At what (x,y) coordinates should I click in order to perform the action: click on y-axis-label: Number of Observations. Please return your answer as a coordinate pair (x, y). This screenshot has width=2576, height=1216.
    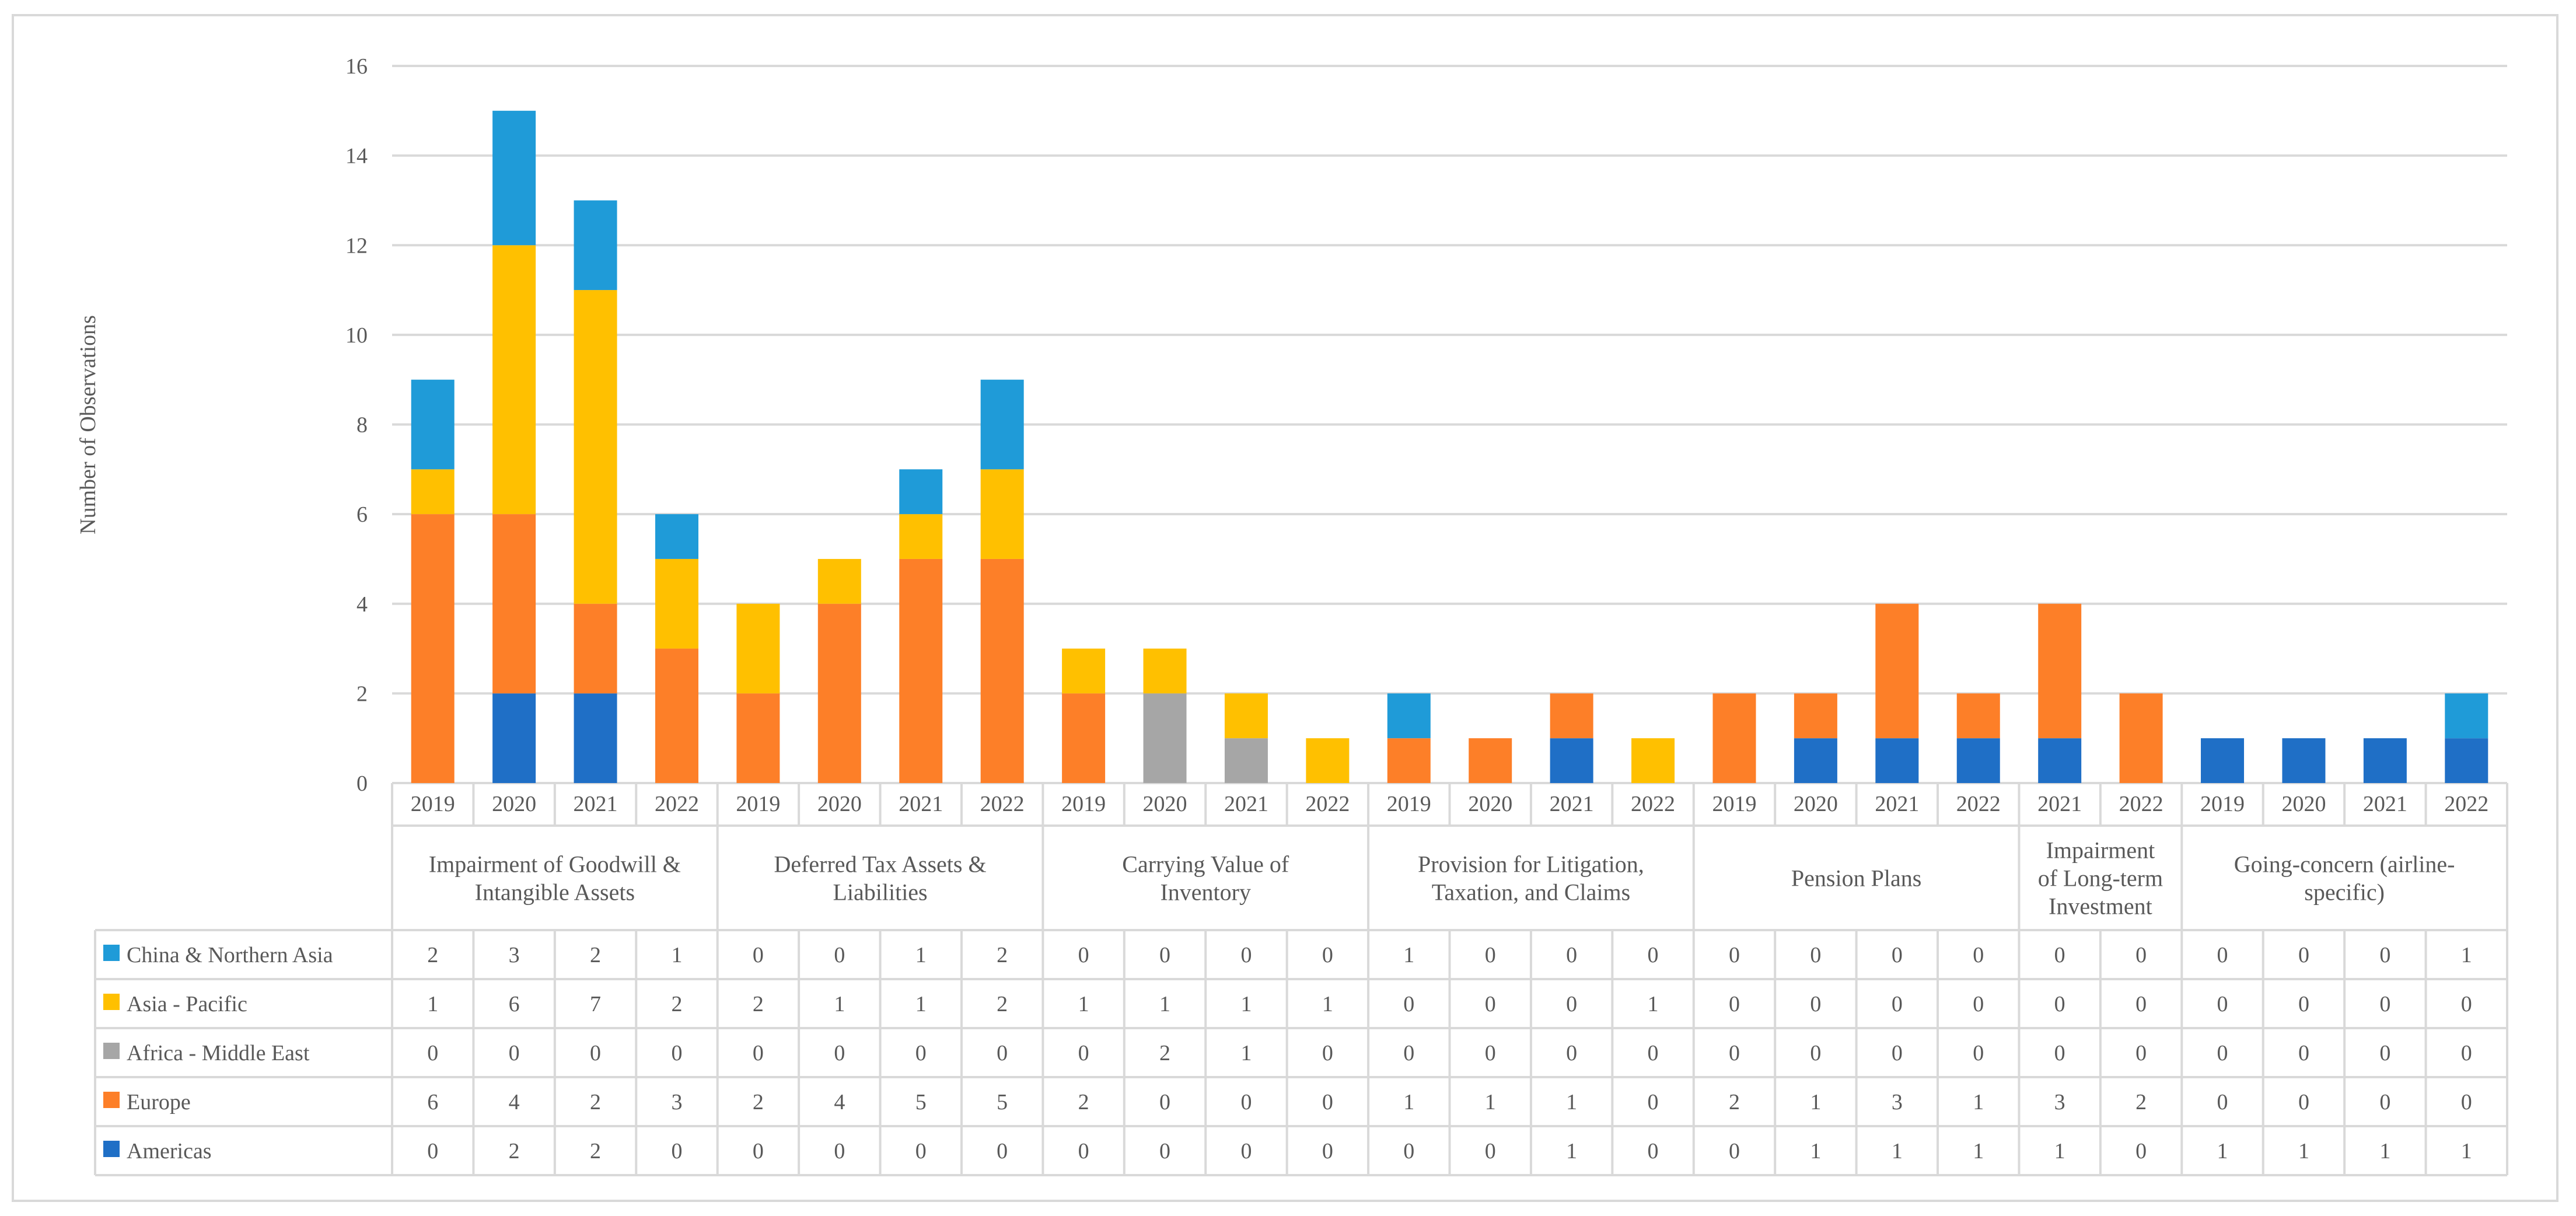
    Looking at the image, I should click on (88, 424).